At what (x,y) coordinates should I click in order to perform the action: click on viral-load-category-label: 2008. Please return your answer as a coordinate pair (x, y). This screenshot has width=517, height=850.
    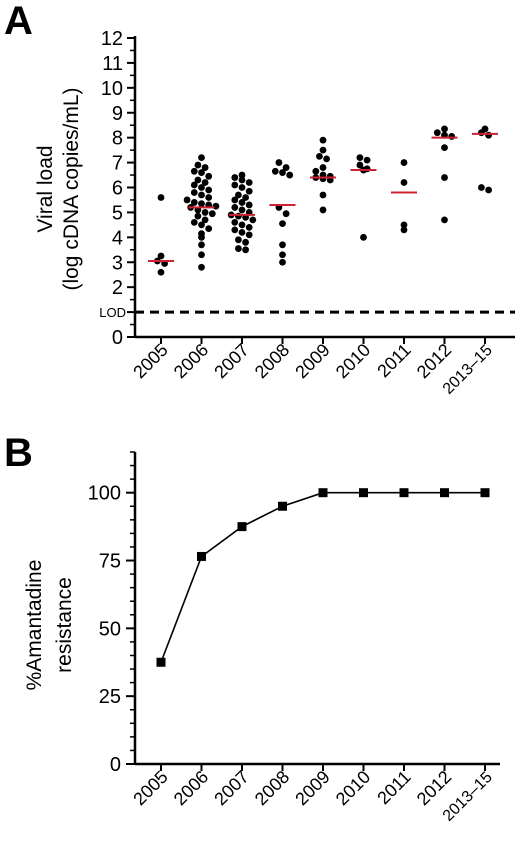
    Looking at the image, I should click on (272, 361).